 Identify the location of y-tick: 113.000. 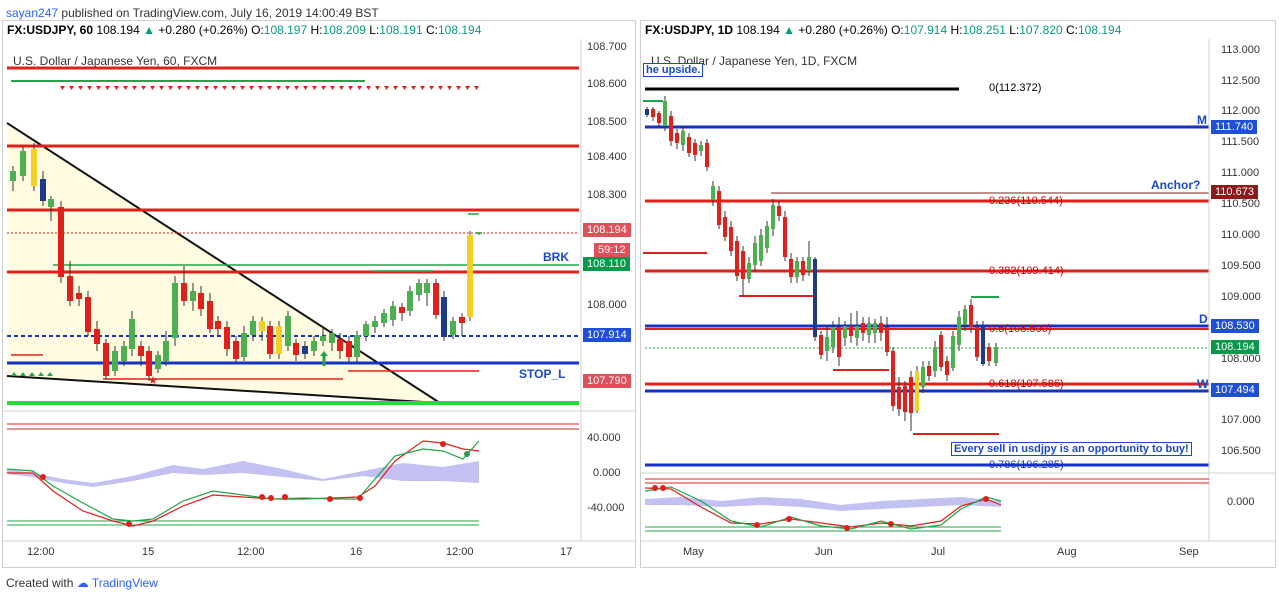
(1240, 50).